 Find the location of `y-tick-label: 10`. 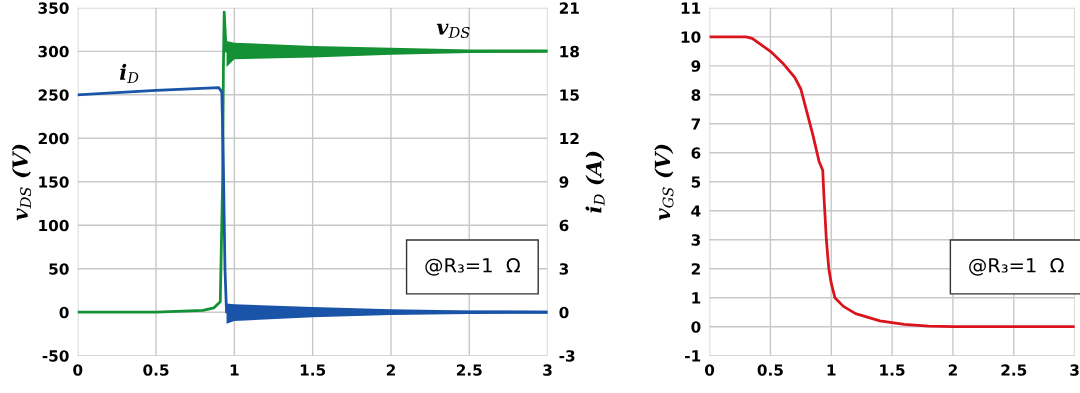

y-tick-label: 10 is located at coordinates (691, 37).